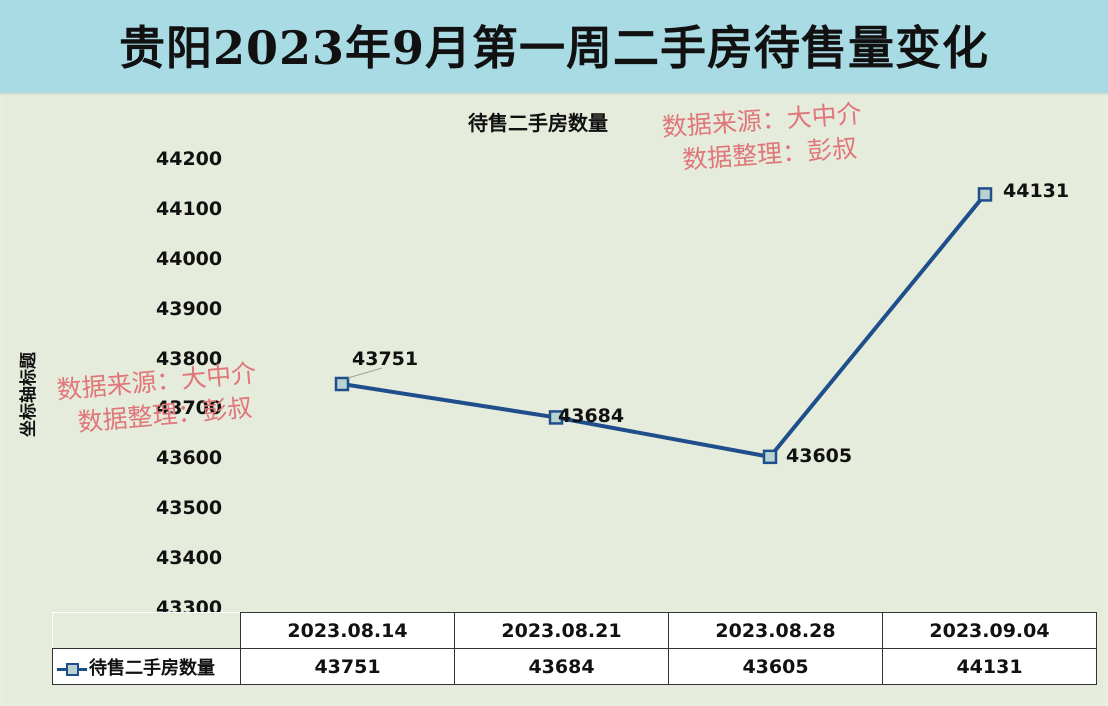 The image size is (1108, 706). I want to click on y-tick-label: 43700, so click(189, 408).